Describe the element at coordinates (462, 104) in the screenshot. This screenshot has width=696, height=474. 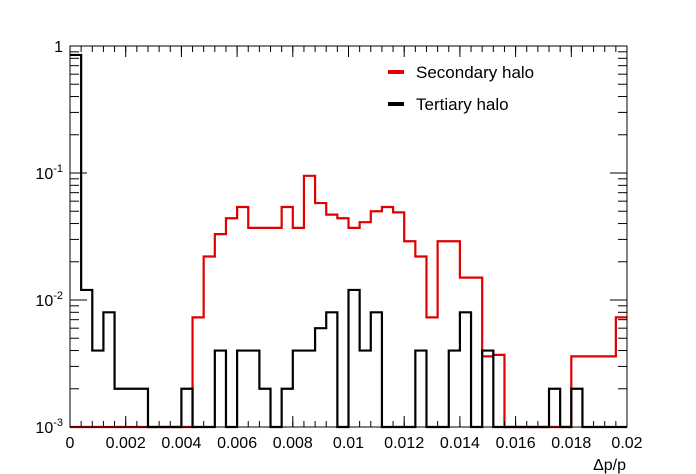
I see `legend-label: Tertiary halo` at that location.